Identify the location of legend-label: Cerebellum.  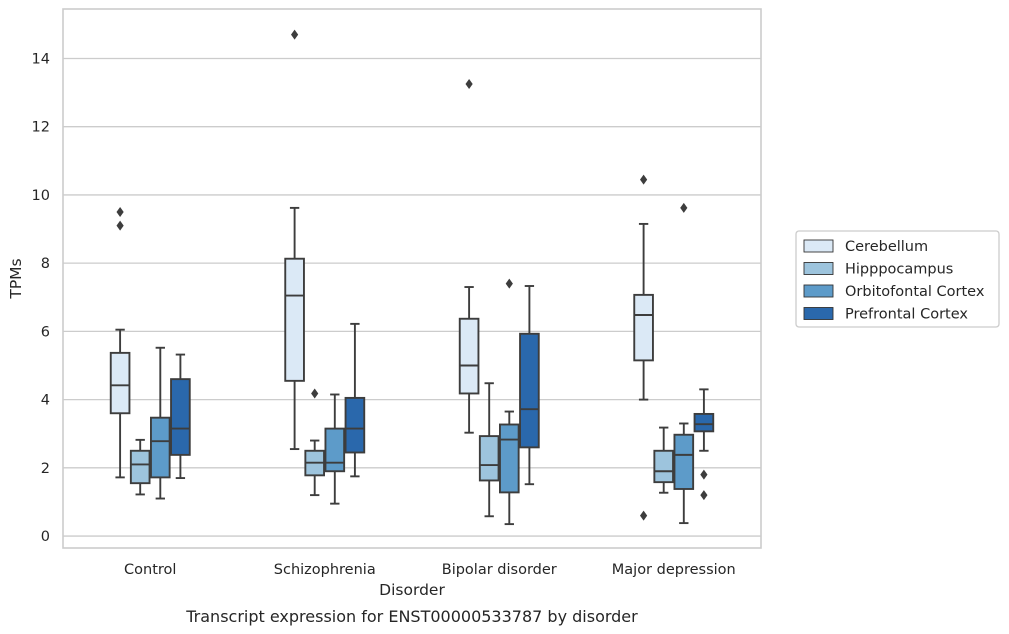
(886, 247).